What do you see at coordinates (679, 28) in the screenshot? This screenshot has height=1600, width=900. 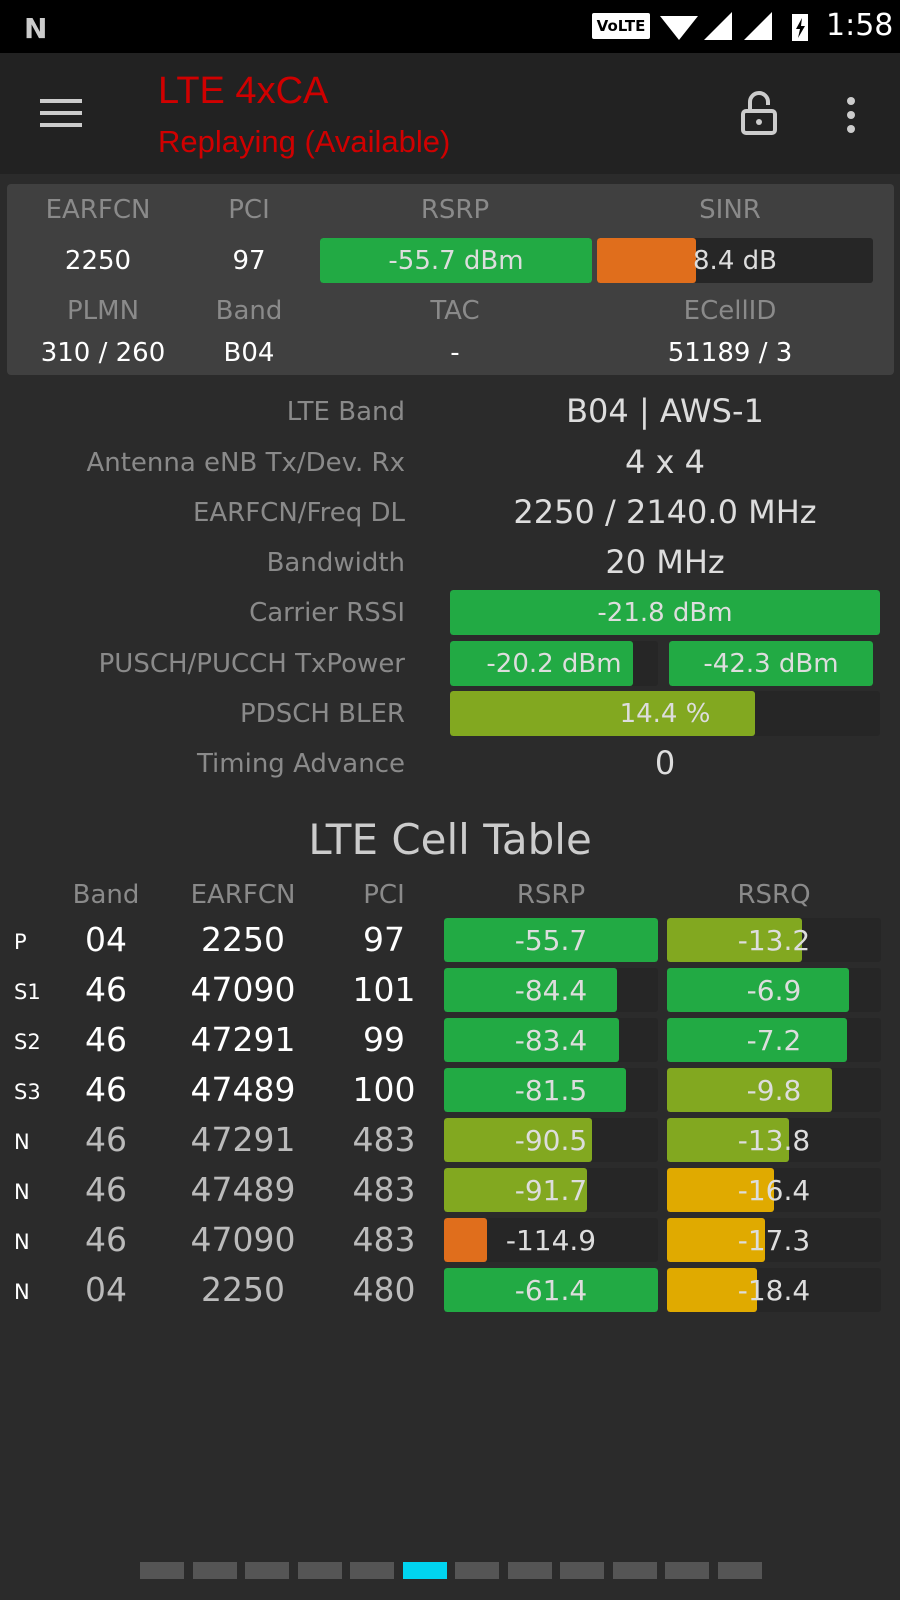 I see `wifi-icon` at bounding box center [679, 28].